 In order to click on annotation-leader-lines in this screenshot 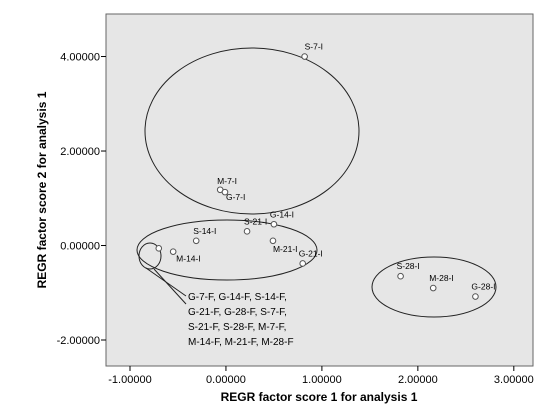, I will do `click(166, 286)`.